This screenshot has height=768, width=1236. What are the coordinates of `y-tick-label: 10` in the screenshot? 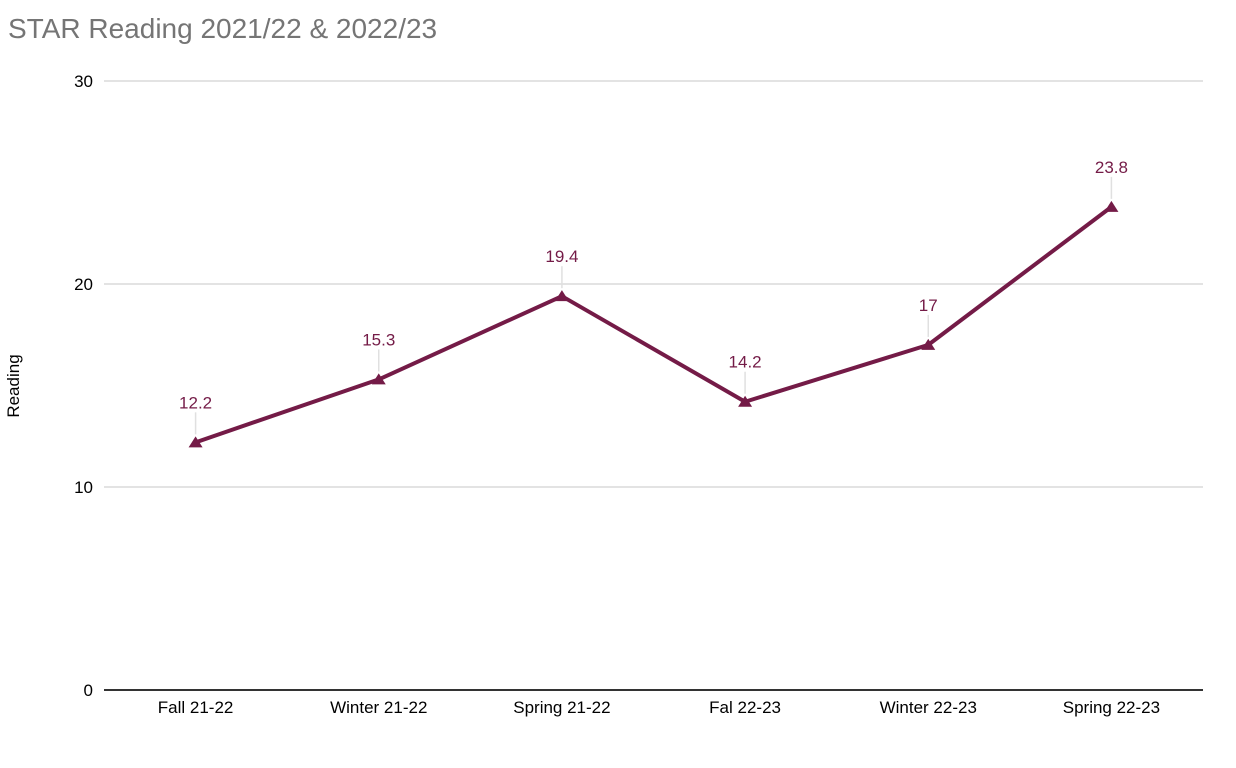 It's located at (83, 487).